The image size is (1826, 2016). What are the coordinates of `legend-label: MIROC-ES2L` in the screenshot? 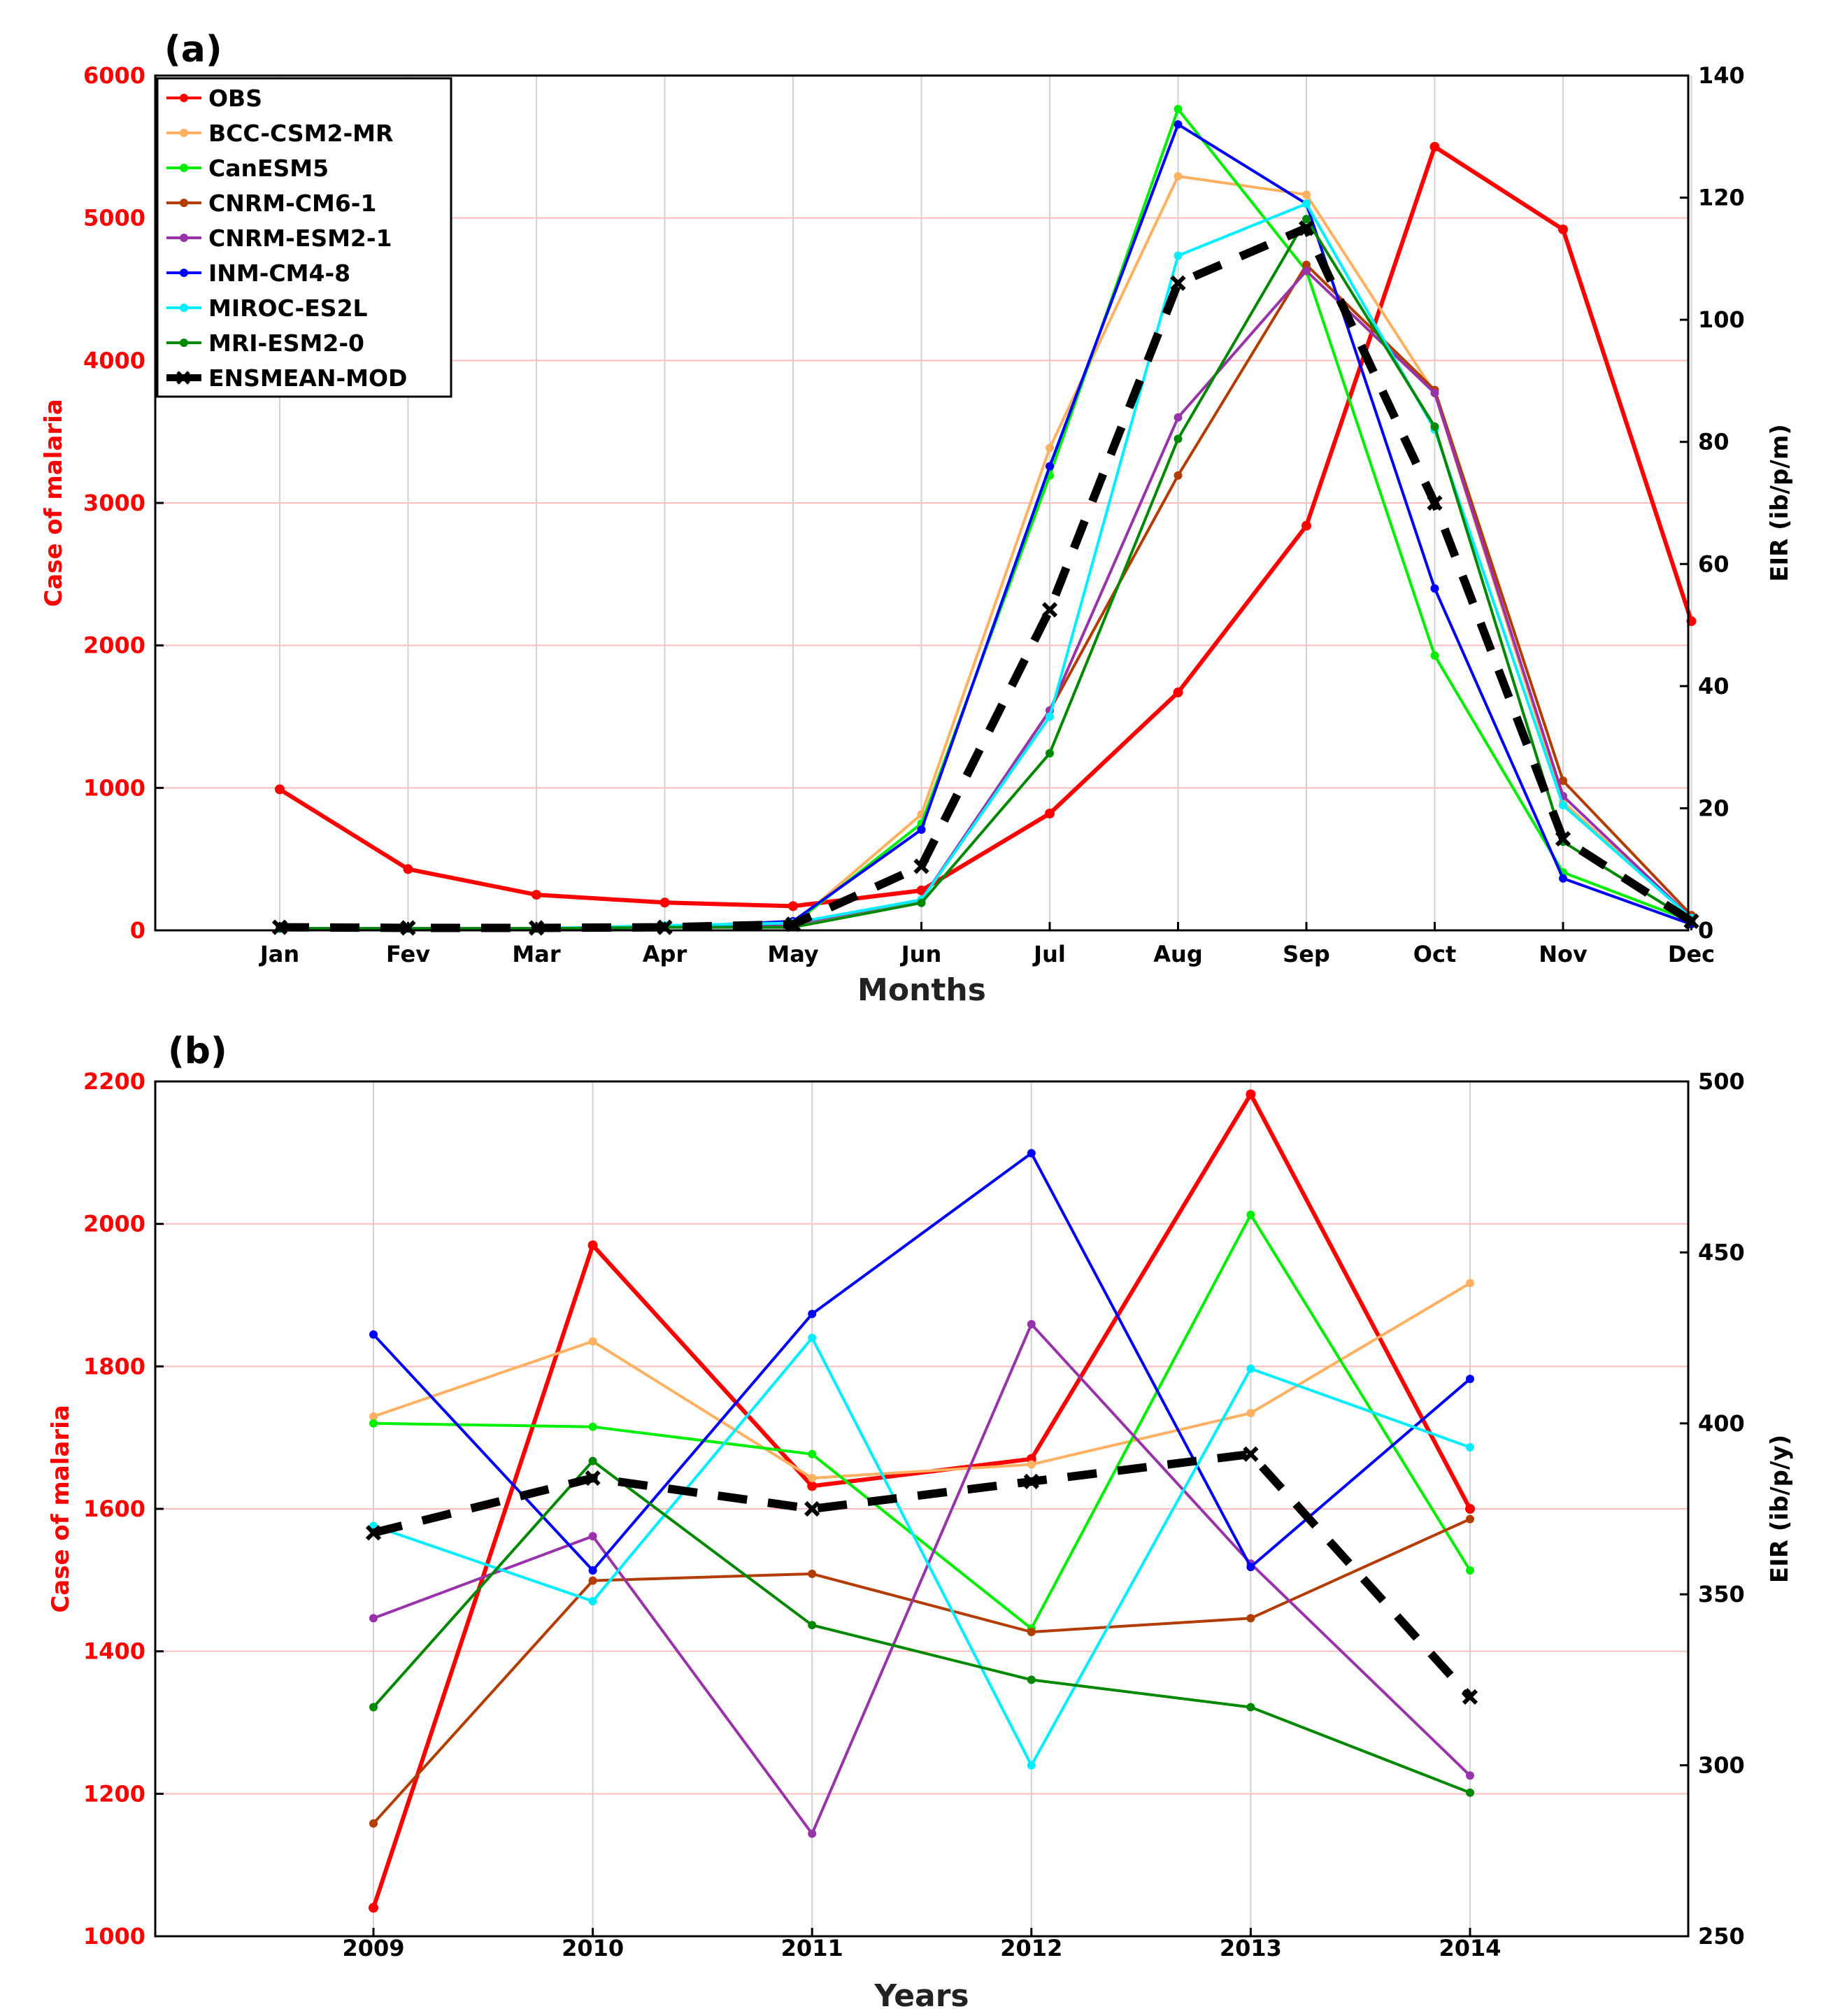 It's located at (288, 308).